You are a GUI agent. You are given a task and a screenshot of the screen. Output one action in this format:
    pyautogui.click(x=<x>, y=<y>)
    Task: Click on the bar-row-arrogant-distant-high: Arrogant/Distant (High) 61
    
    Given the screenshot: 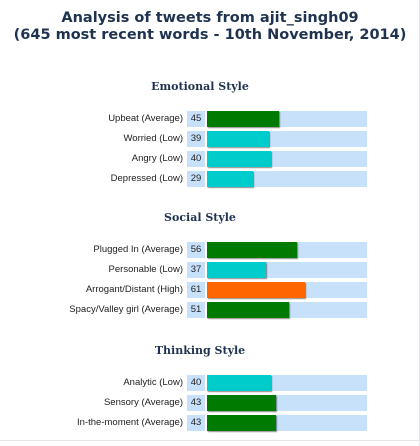 What is the action you would take?
    pyautogui.click(x=210, y=290)
    